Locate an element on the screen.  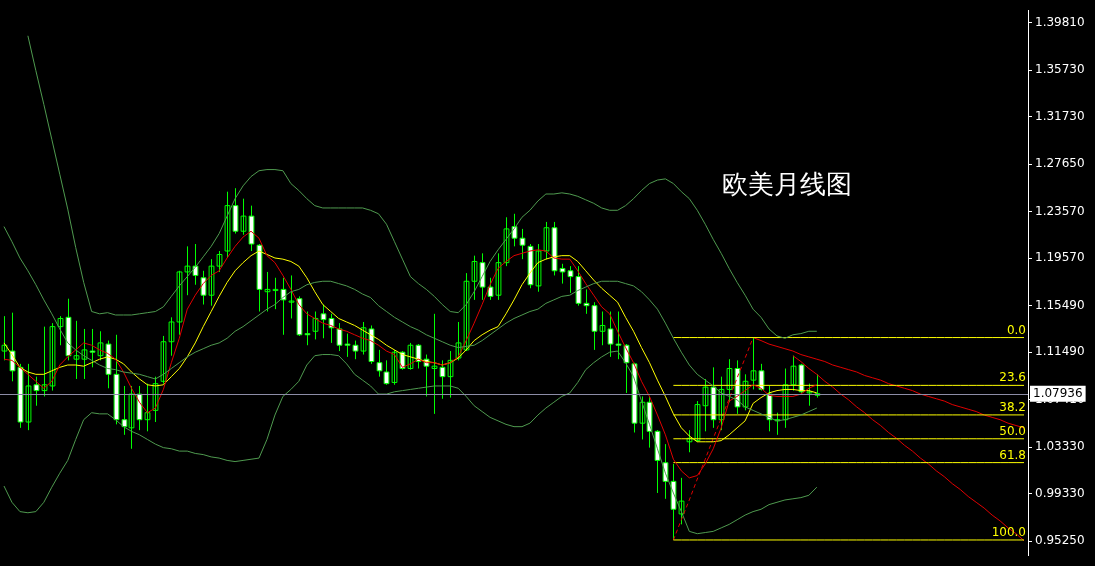
y-tick-label: 0.95250 is located at coordinates (1060, 540).